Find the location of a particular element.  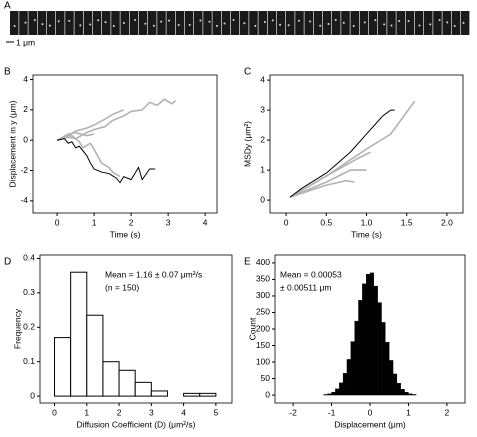

x-tick-label: 0 is located at coordinates (54, 412).